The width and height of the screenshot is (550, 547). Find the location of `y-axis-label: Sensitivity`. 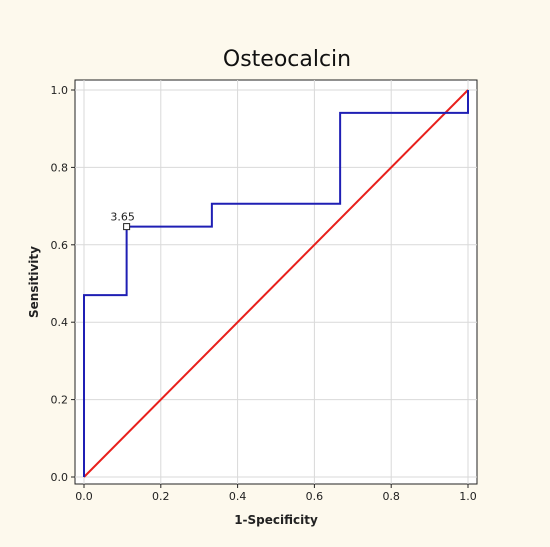

y-axis-label: Sensitivity is located at coordinates (34, 282).